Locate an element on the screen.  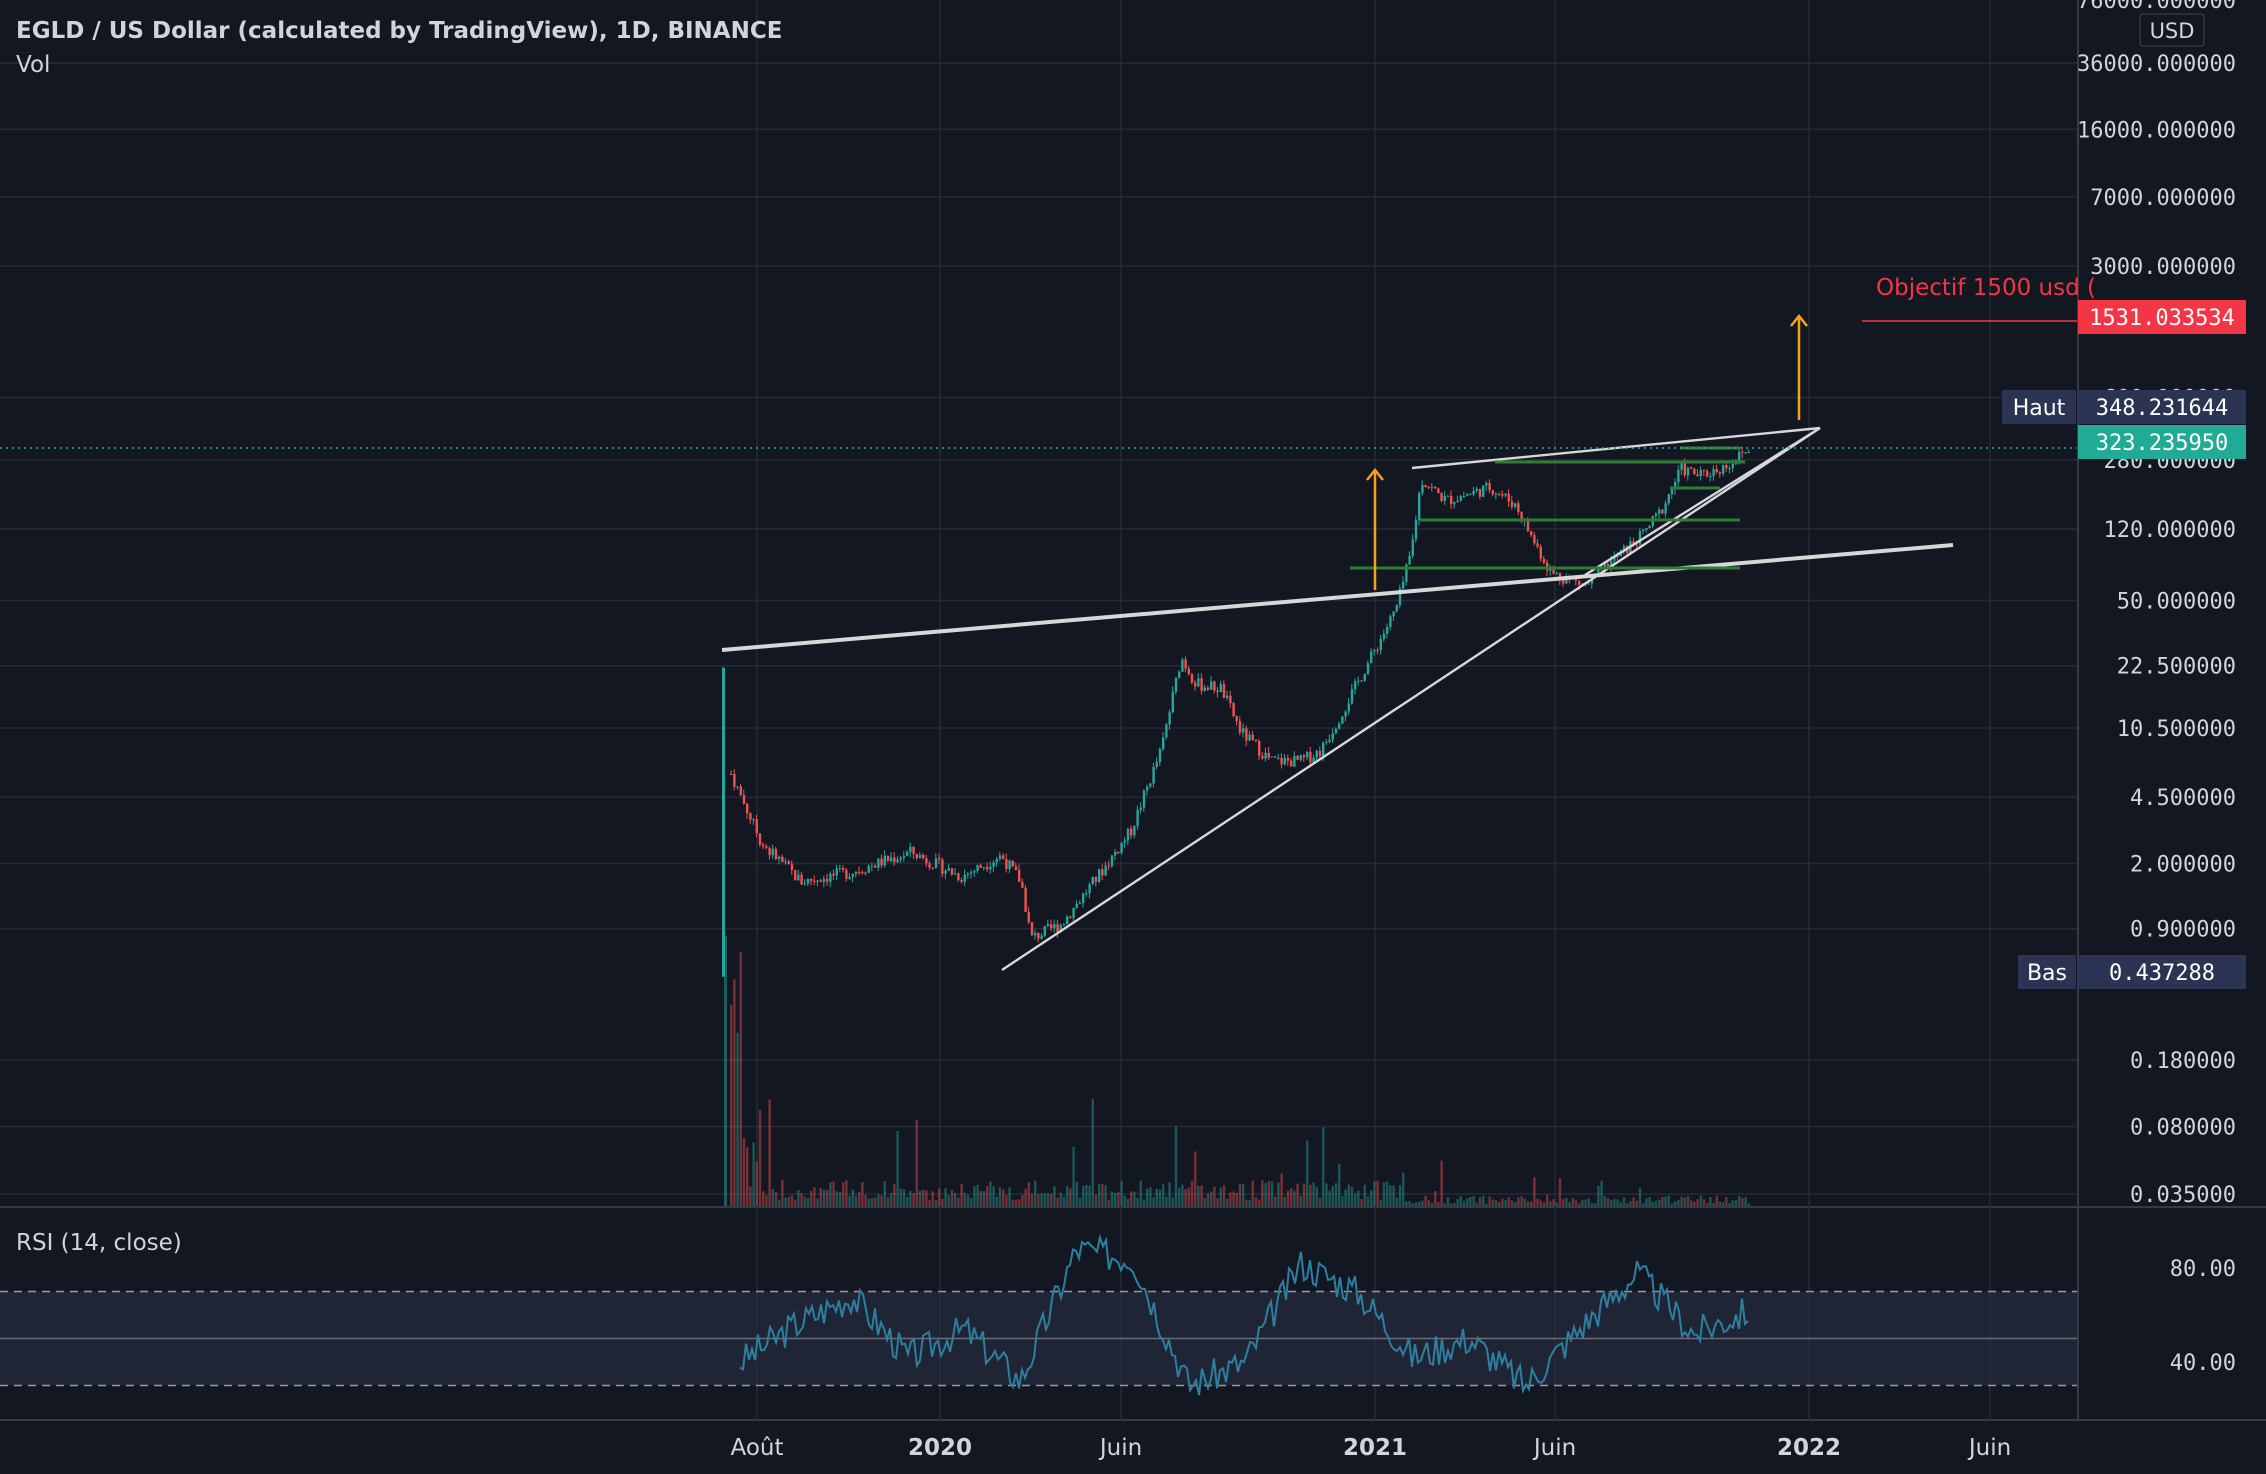
target-arrow-head is located at coordinates (1799, 320).